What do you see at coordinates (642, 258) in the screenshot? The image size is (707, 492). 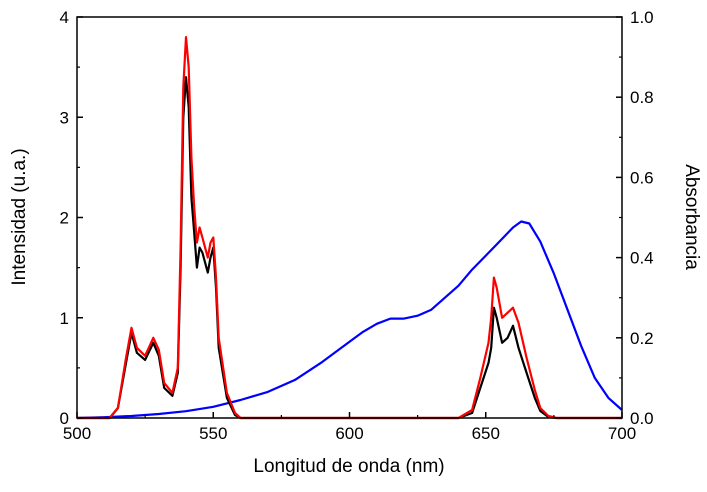 I see `y-right-tick-label: 0.4` at bounding box center [642, 258].